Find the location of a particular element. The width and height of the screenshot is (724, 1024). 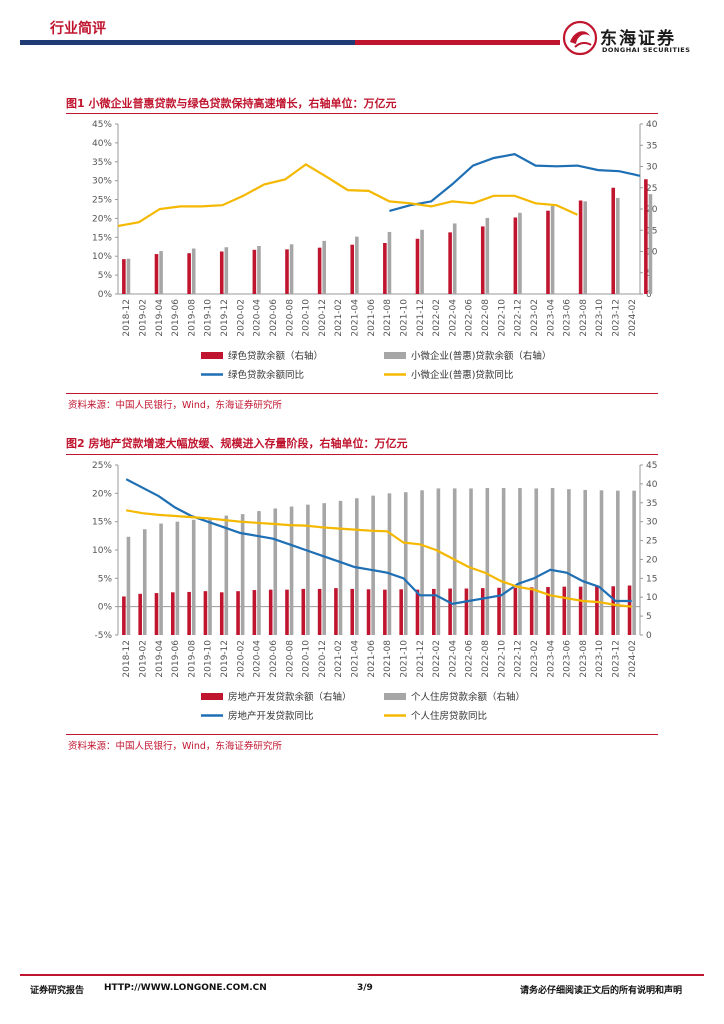

left-axis-tick-label: 35% is located at coordinates (102, 163).